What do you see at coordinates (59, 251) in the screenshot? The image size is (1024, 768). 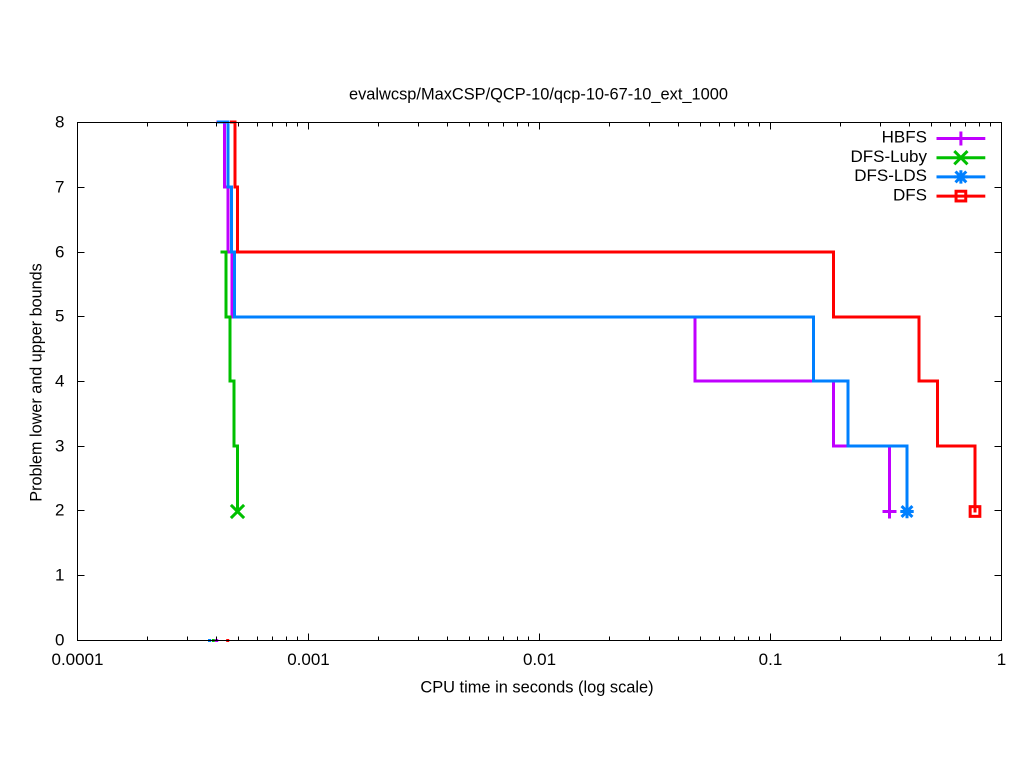 I see `svg-text: 6` at bounding box center [59, 251].